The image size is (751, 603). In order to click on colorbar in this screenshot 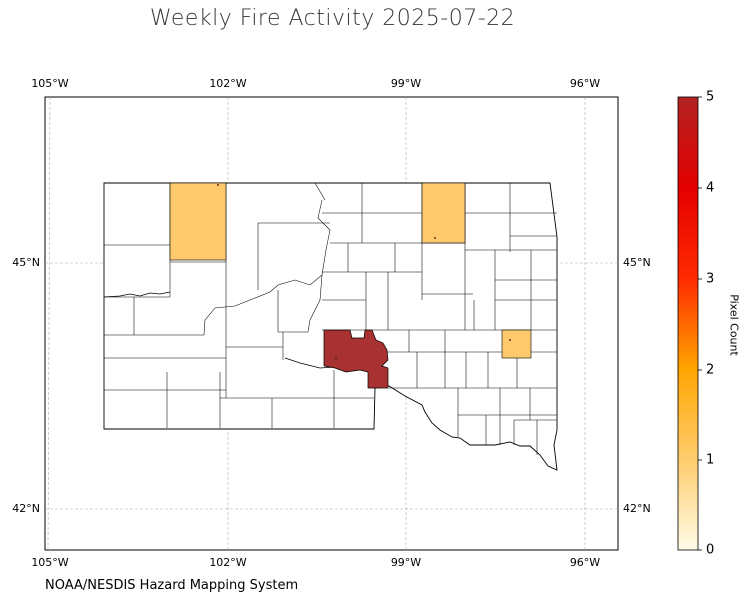, I will do `click(688, 323)`.